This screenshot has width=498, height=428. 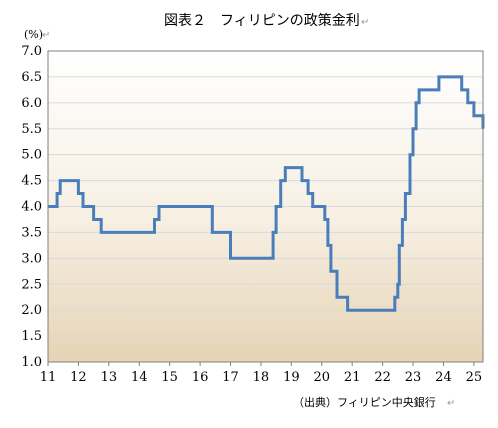 What do you see at coordinates (169, 377) in the screenshot?
I see `x-tick-label: 15` at bounding box center [169, 377].